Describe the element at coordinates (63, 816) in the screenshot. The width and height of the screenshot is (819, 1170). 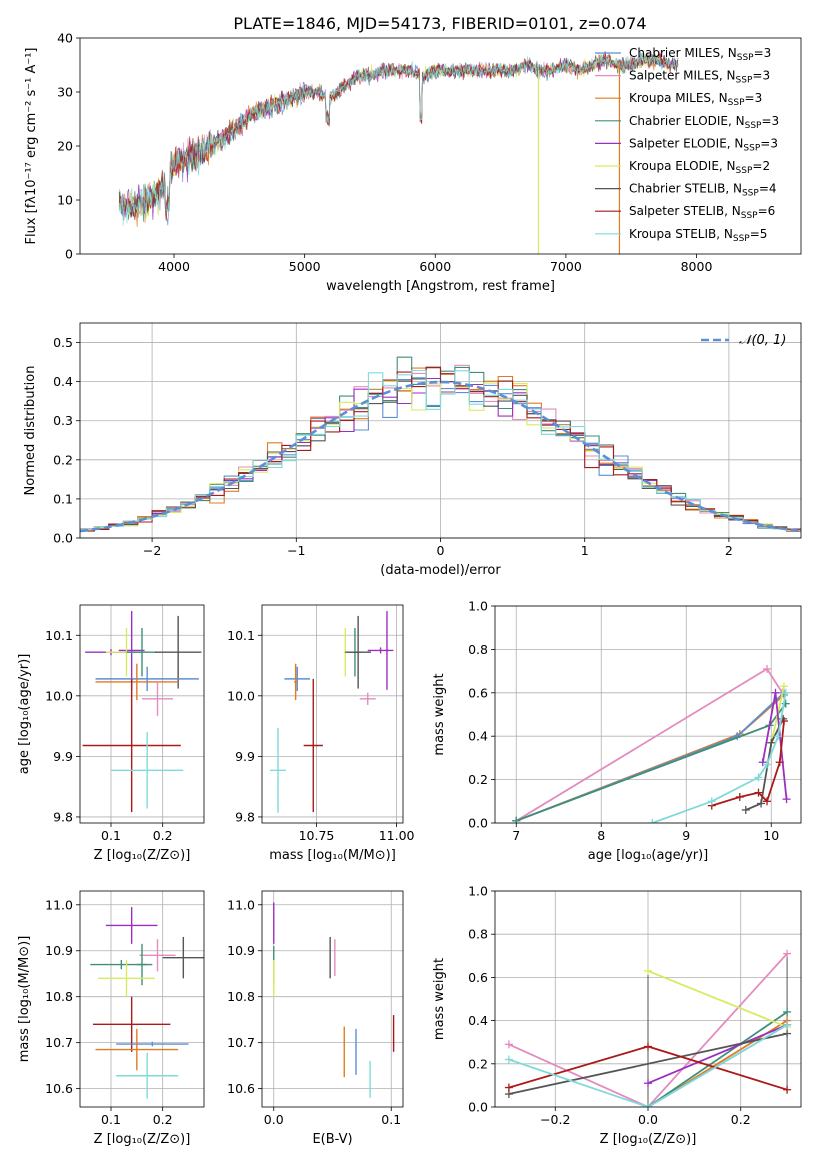
I see `y-tick-label: 9.8` at that location.